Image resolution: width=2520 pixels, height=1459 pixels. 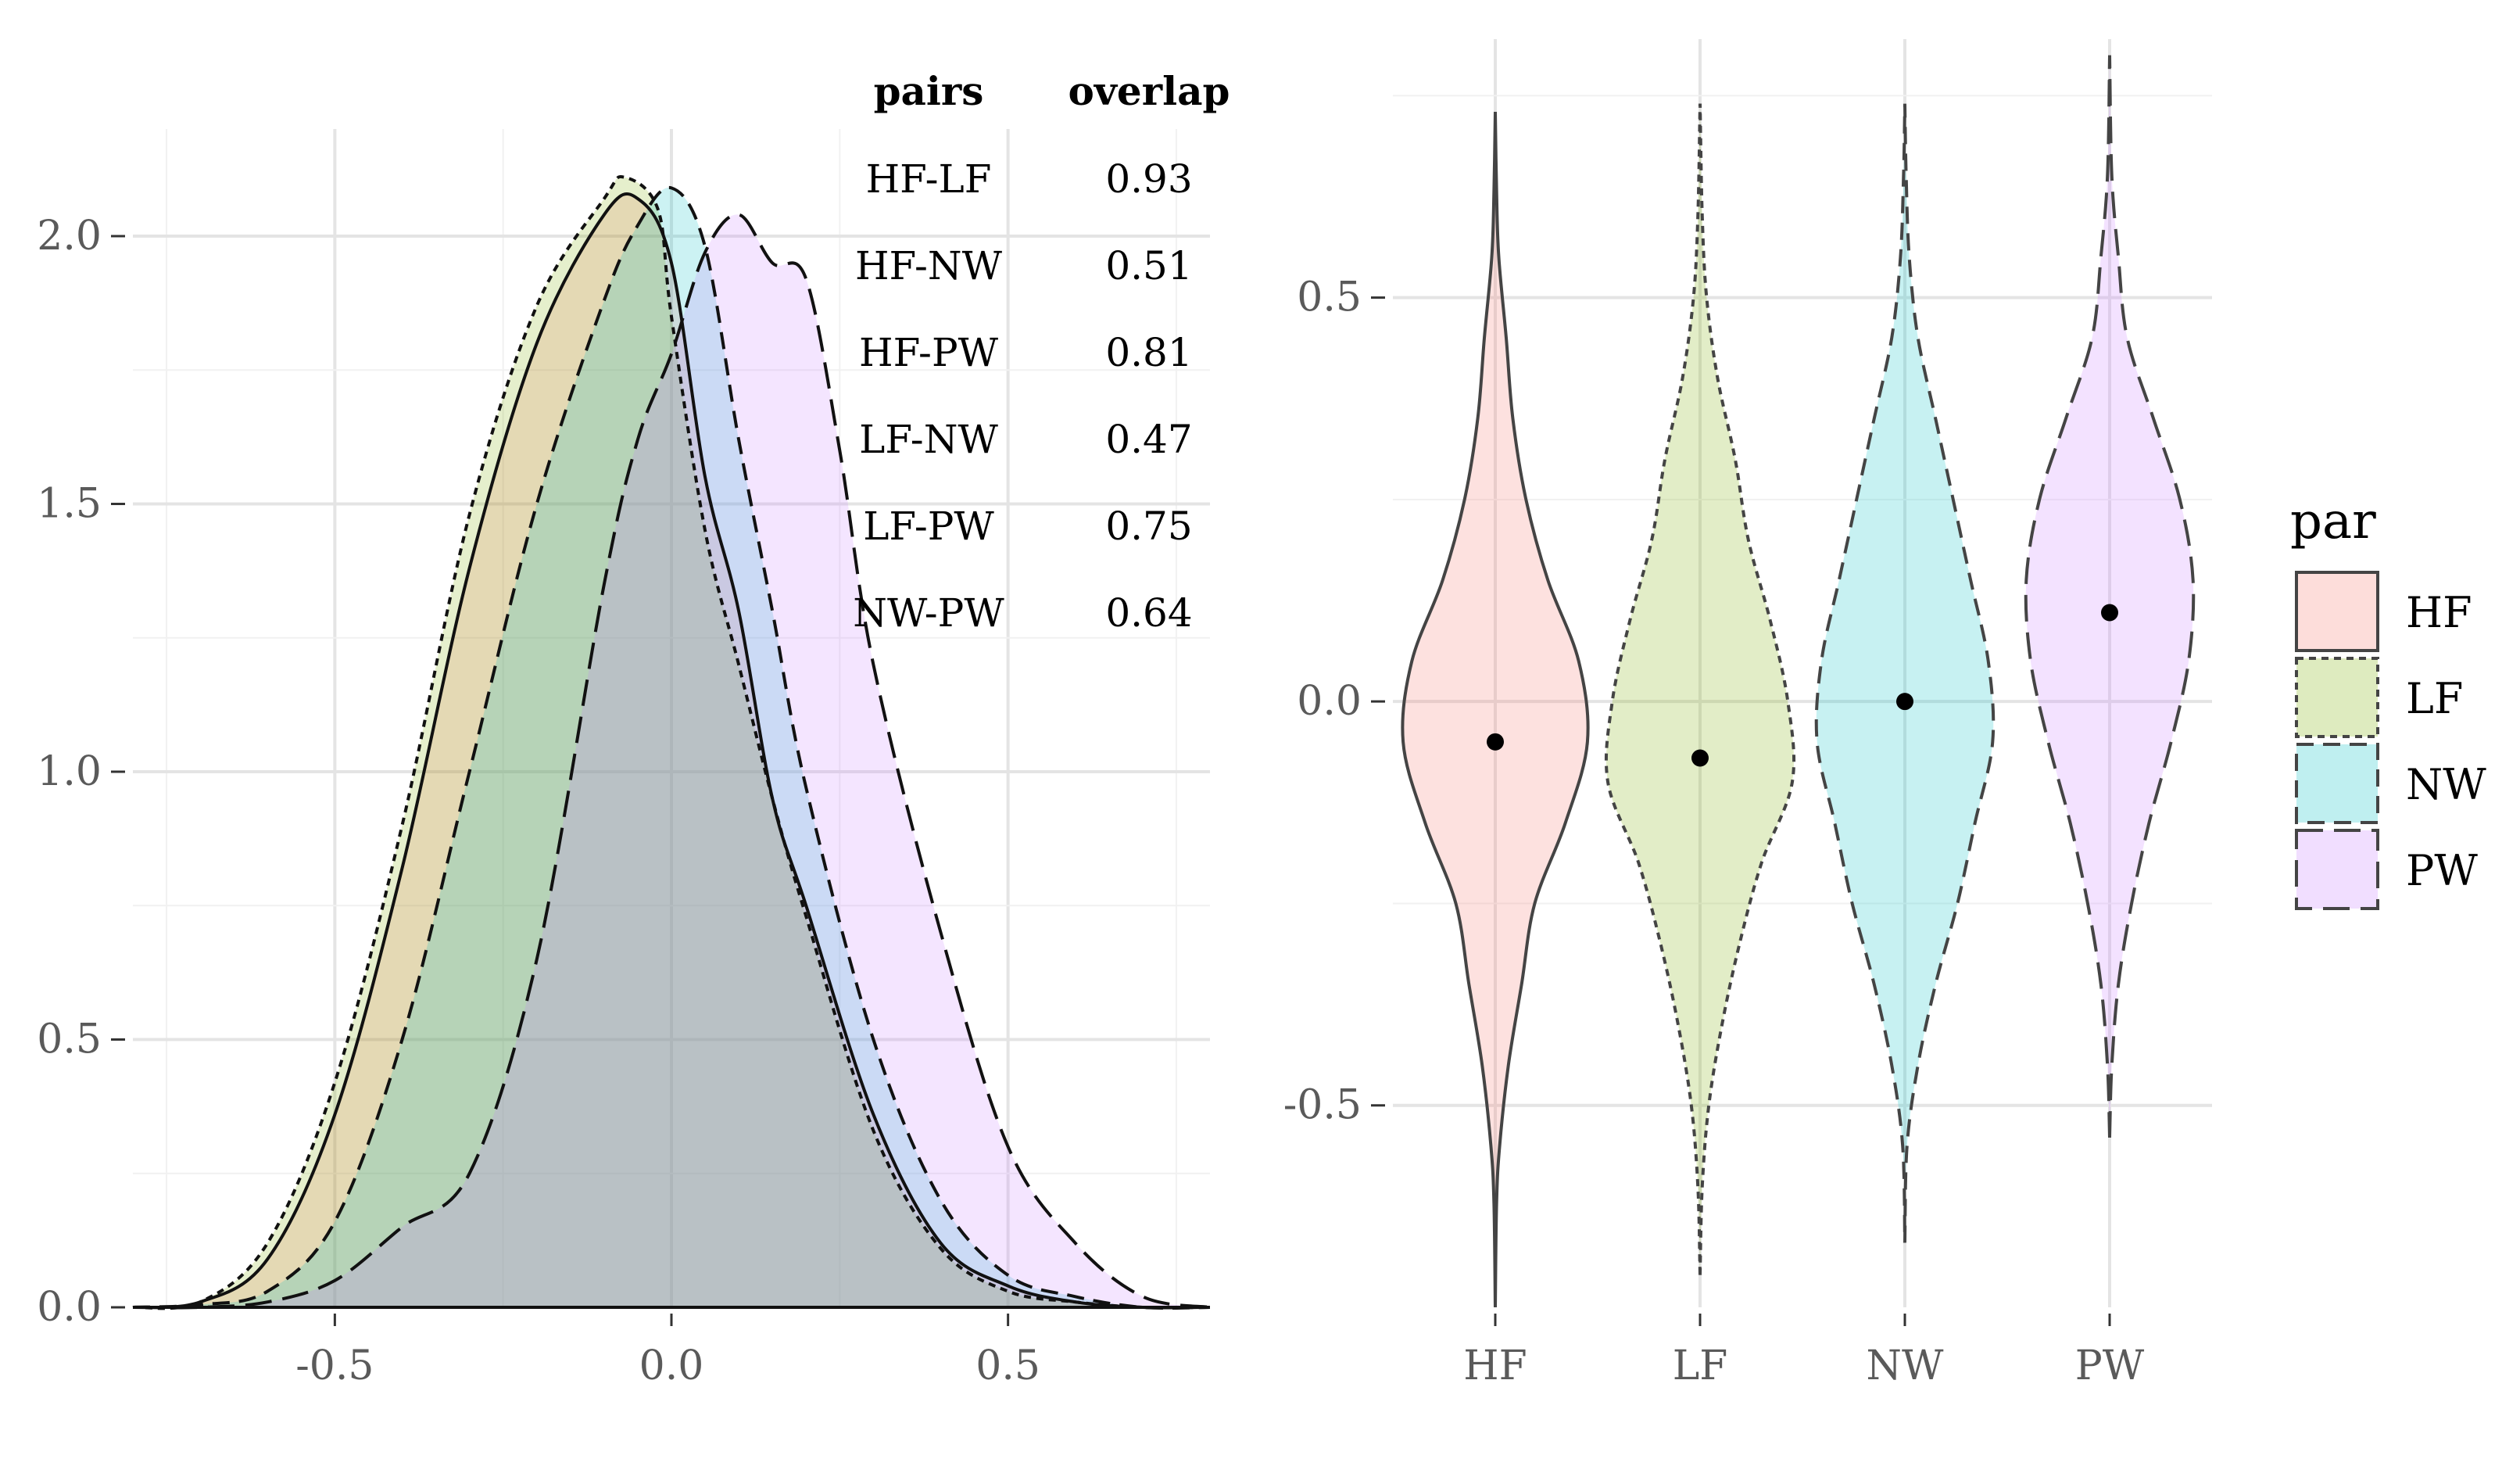 What do you see at coordinates (1149, 91) in the screenshot?
I see `table-header-overlap: overlap` at bounding box center [1149, 91].